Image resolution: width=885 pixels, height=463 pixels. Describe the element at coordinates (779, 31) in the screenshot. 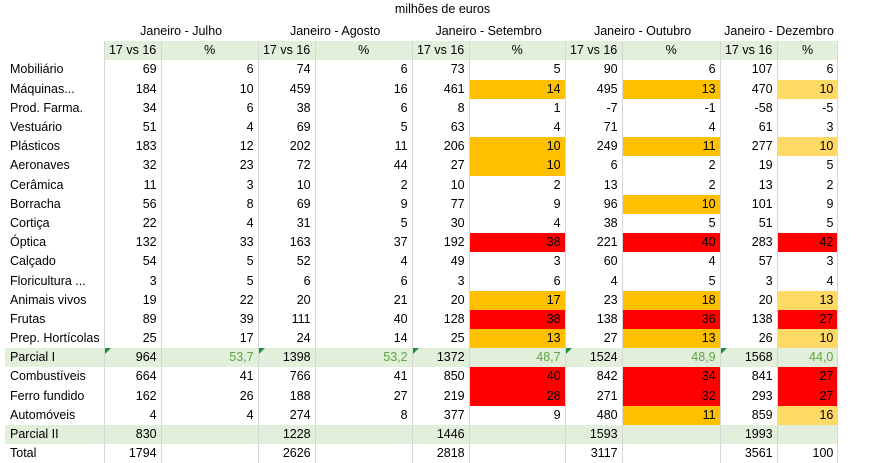

I see `period-header: Janeiro - Dezembro` at that location.